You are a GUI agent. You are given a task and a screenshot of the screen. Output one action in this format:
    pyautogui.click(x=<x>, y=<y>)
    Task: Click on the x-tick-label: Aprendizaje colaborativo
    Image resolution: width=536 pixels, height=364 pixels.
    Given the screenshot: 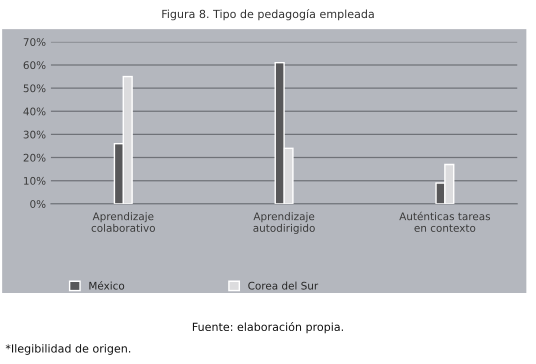 What is the action you would take?
    pyautogui.click(x=123, y=222)
    